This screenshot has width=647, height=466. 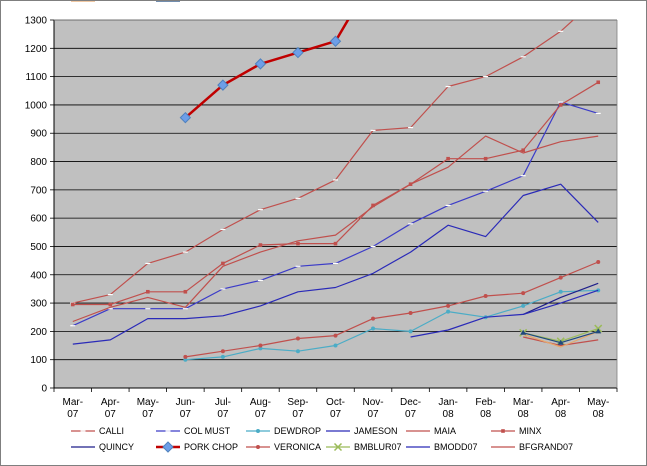 I want to click on y-tick-label: 0, so click(x=44, y=389).